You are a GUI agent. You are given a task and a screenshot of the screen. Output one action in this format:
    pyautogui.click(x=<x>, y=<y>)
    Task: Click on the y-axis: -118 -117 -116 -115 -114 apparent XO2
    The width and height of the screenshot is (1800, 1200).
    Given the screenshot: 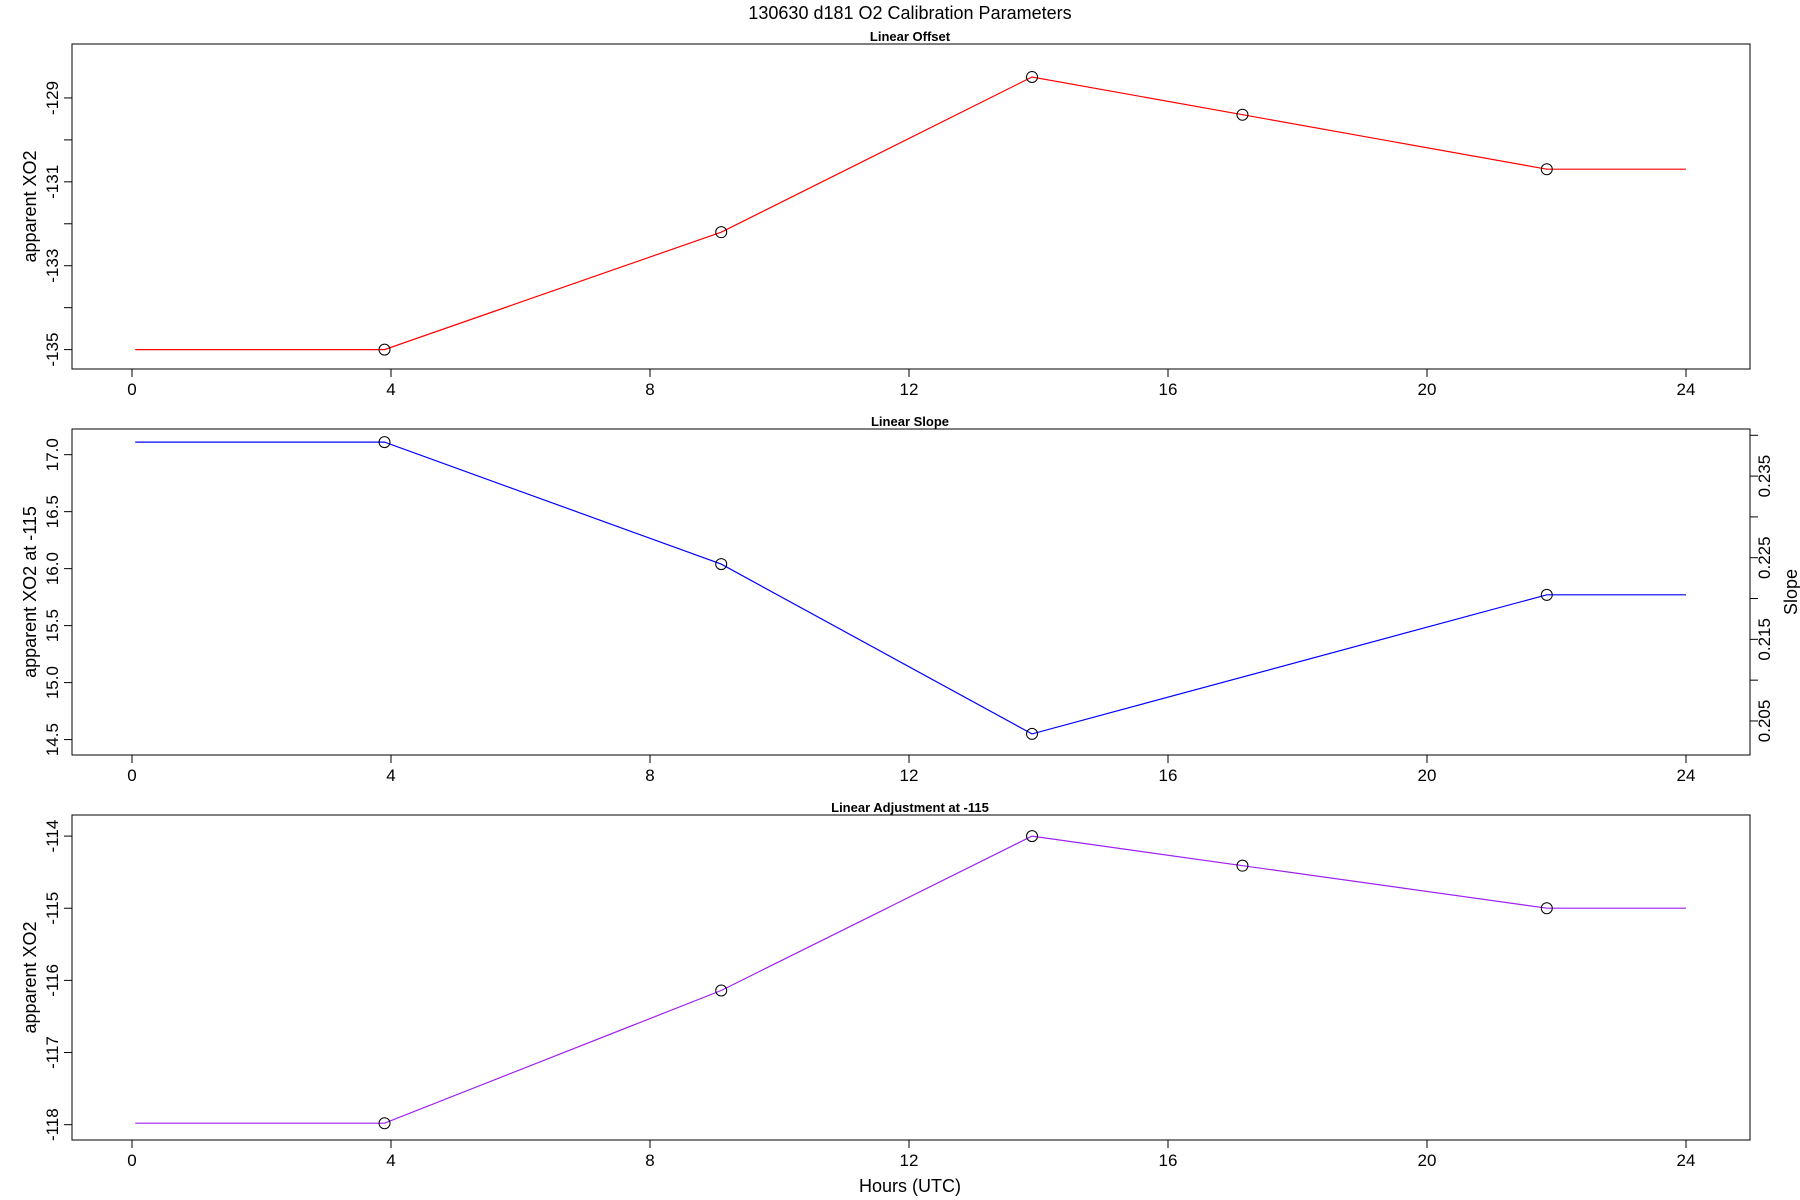 What is the action you would take?
    pyautogui.click(x=46, y=980)
    